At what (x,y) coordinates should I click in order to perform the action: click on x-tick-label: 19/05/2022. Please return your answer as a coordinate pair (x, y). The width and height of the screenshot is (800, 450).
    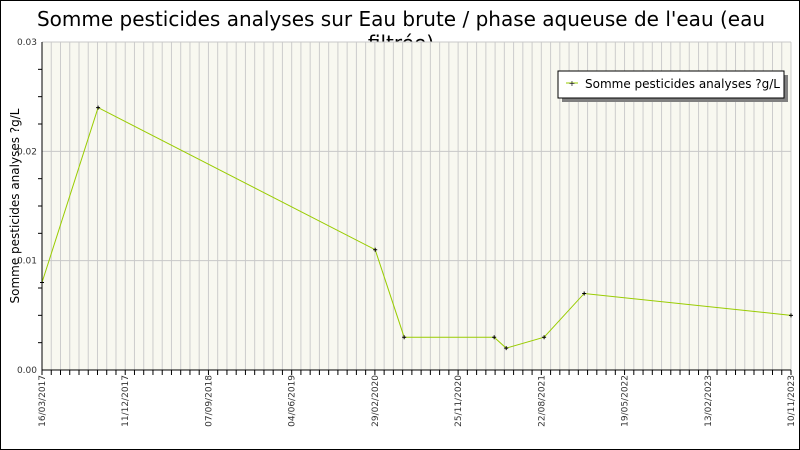
    Looking at the image, I should click on (626, 401).